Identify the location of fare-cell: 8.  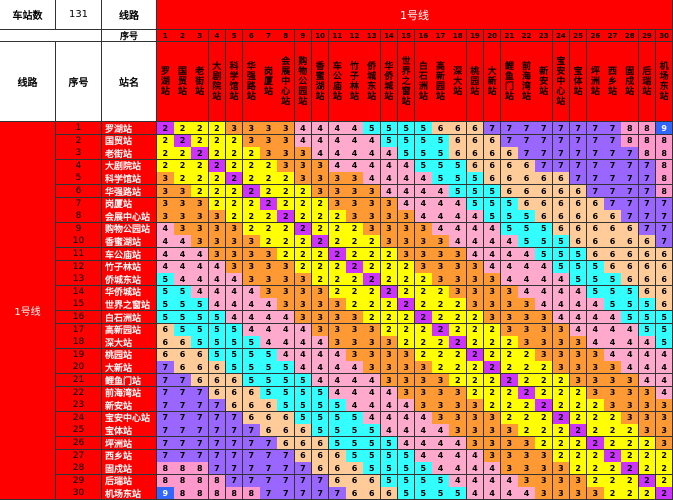
(630, 141).